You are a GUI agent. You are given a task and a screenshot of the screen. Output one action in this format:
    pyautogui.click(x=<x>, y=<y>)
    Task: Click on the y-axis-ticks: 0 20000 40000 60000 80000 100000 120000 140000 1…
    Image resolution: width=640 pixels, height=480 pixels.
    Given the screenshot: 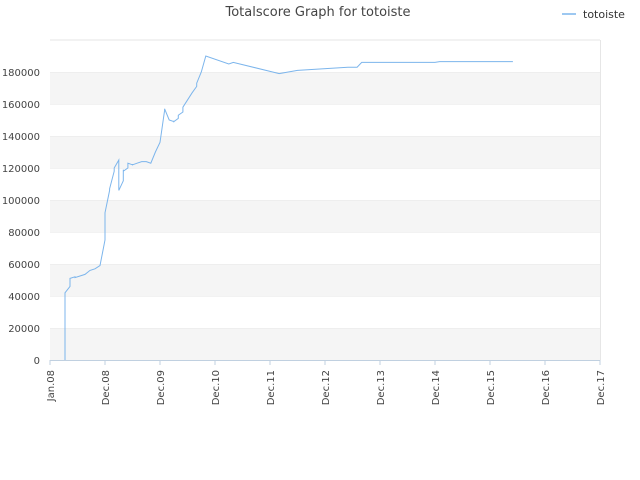 What is the action you would take?
    pyautogui.click(x=21, y=217)
    